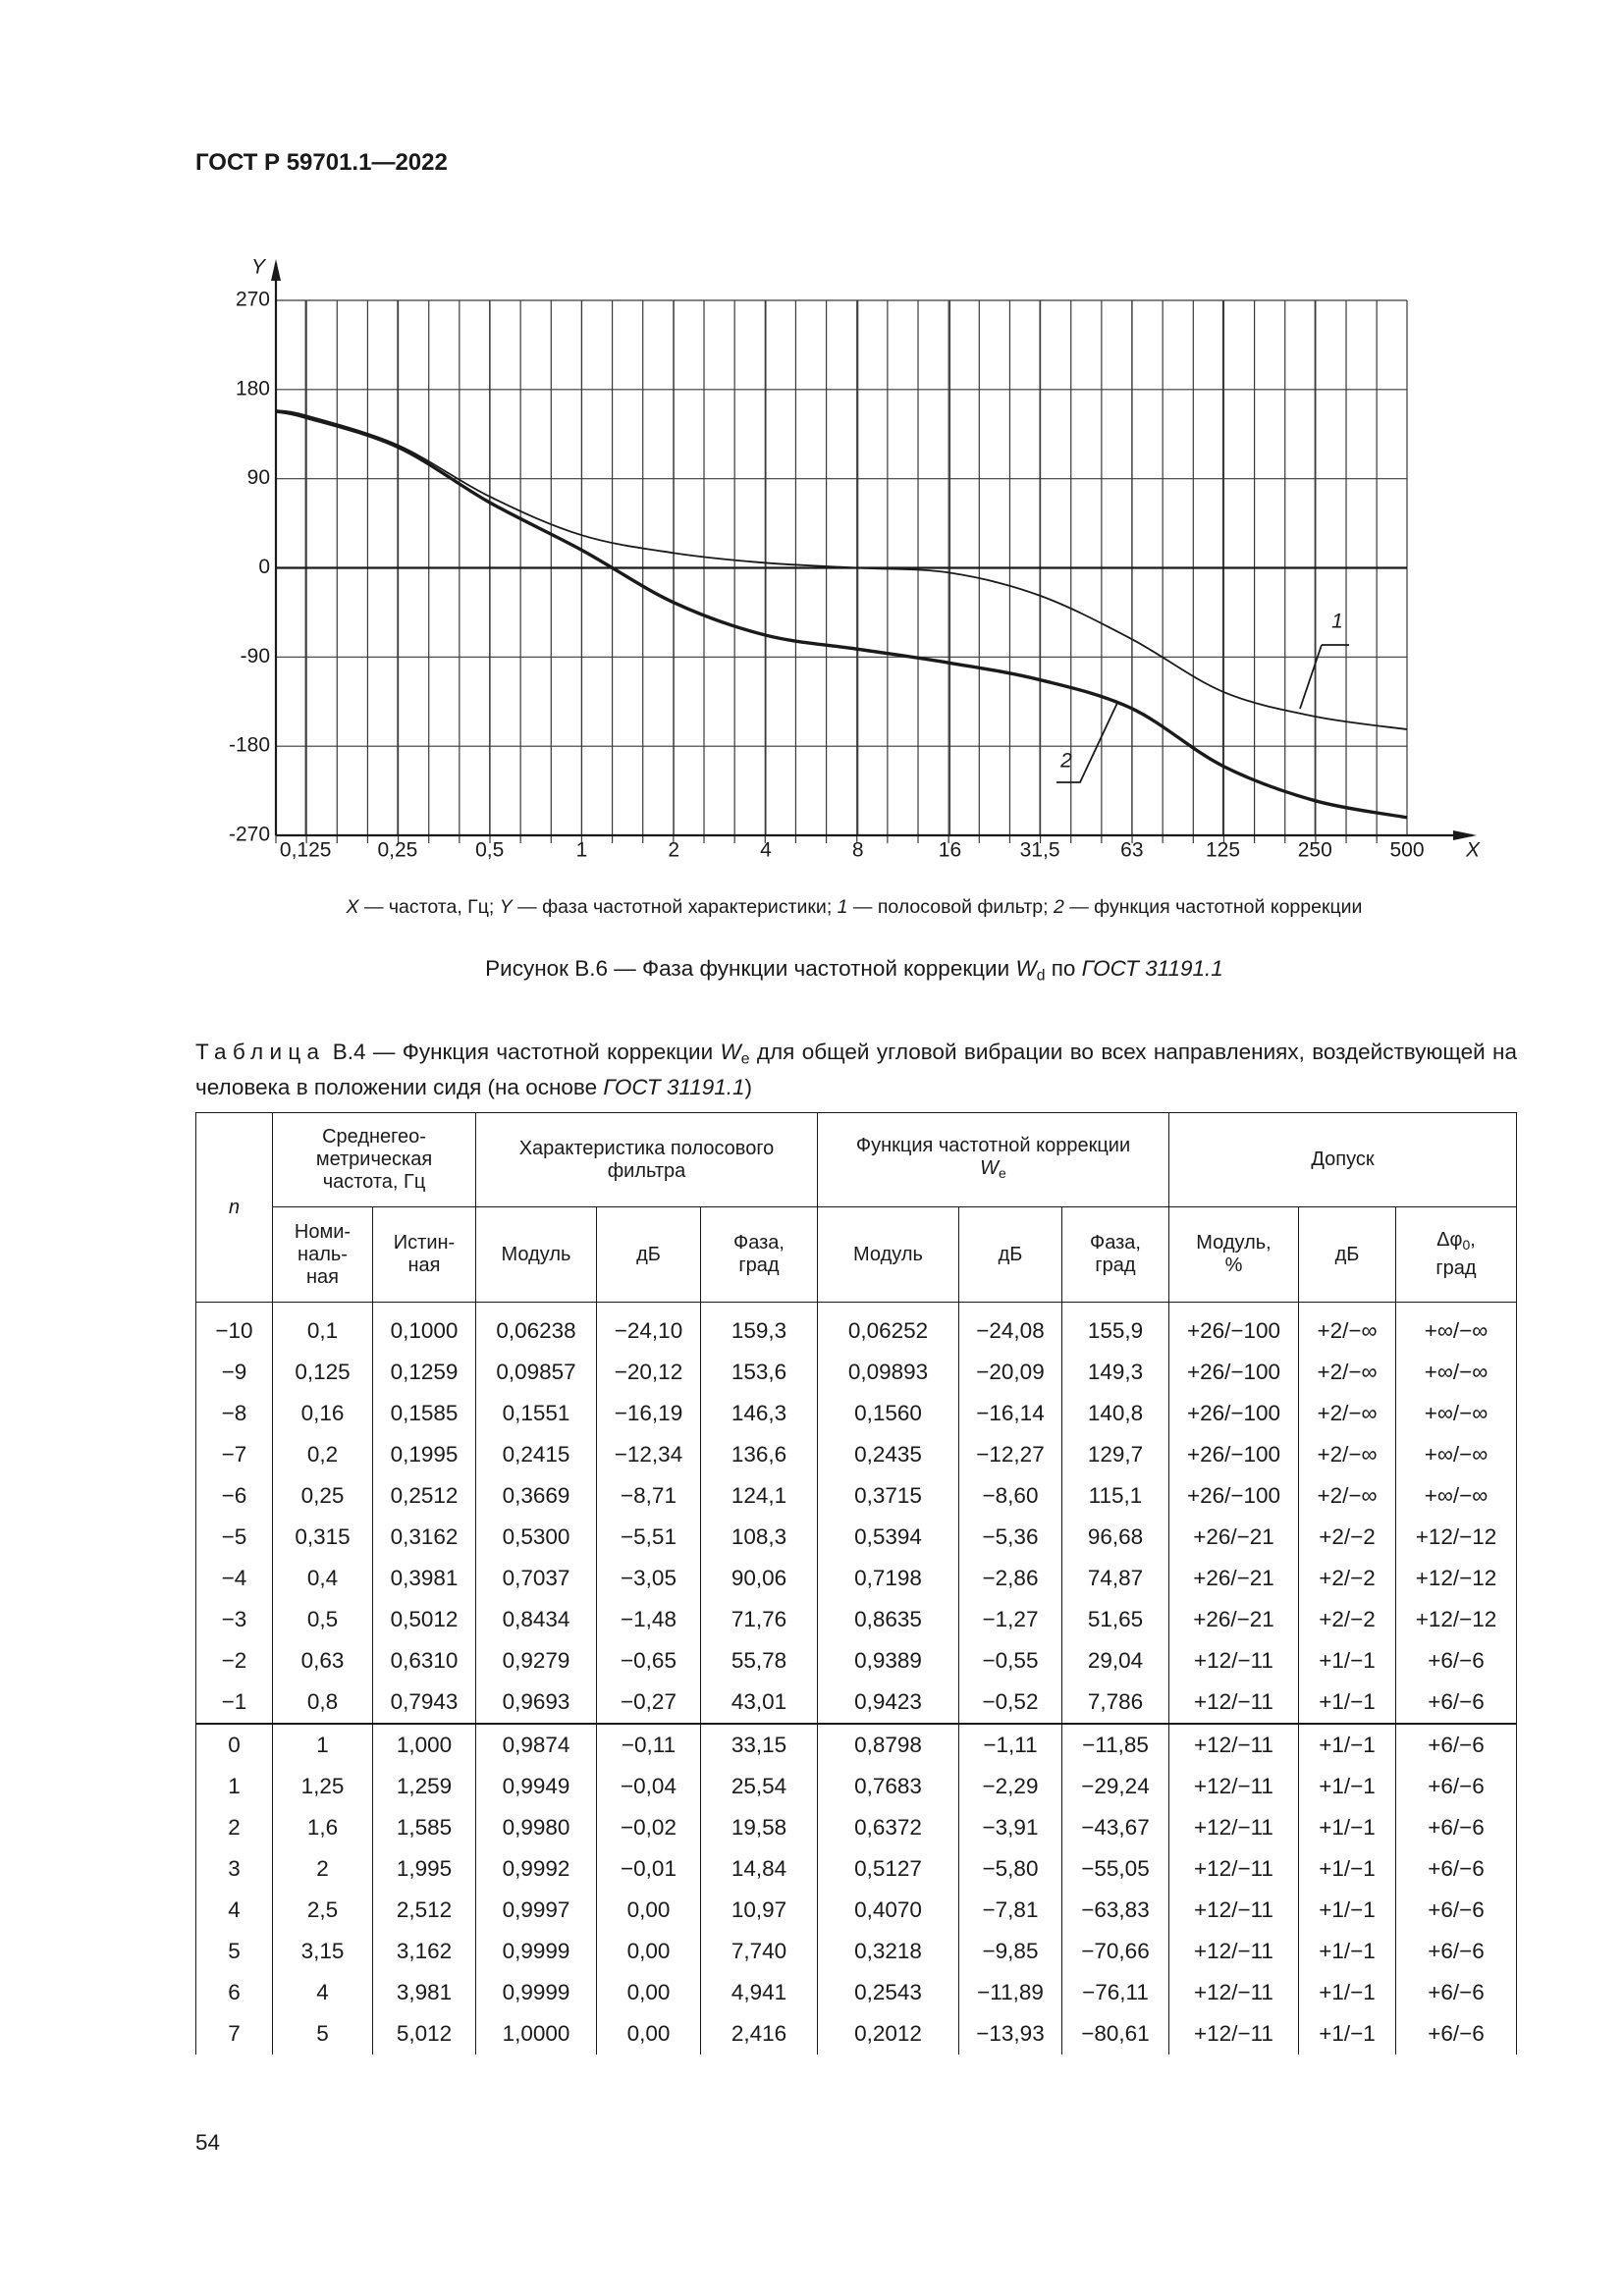 Image resolution: width=1624 pixels, height=2296 pixels. What do you see at coordinates (993, 1145) in the screenshot?
I see `header-text: Функция частотной коррекции` at bounding box center [993, 1145].